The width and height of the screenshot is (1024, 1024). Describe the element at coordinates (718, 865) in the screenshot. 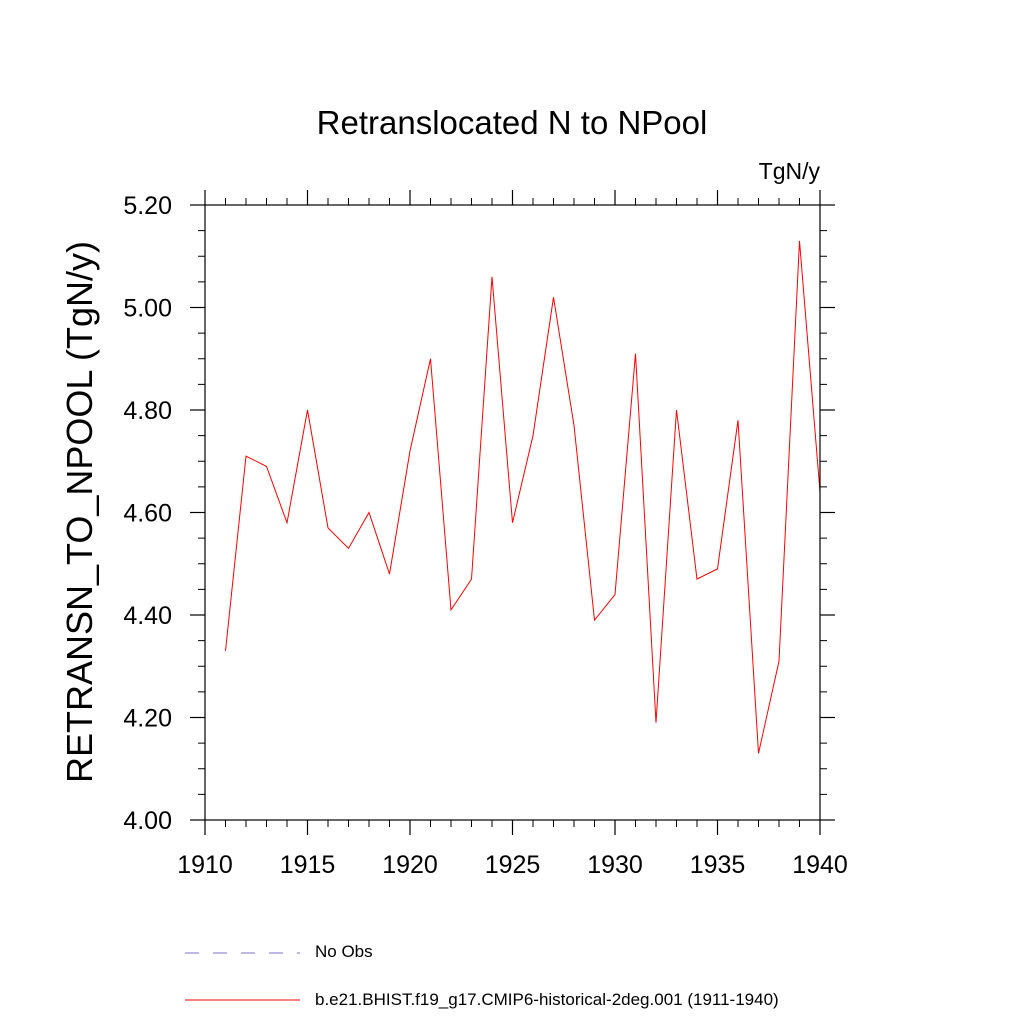

I see `x-tick-label: 1935` at that location.